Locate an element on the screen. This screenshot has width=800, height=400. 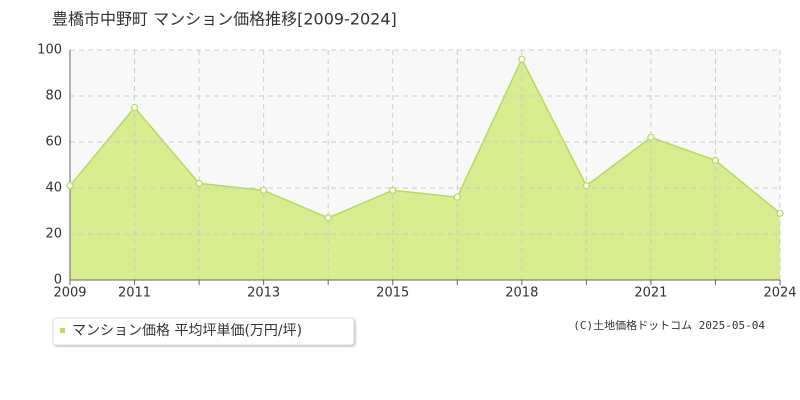
x-tick-label: 2013 is located at coordinates (263, 293).